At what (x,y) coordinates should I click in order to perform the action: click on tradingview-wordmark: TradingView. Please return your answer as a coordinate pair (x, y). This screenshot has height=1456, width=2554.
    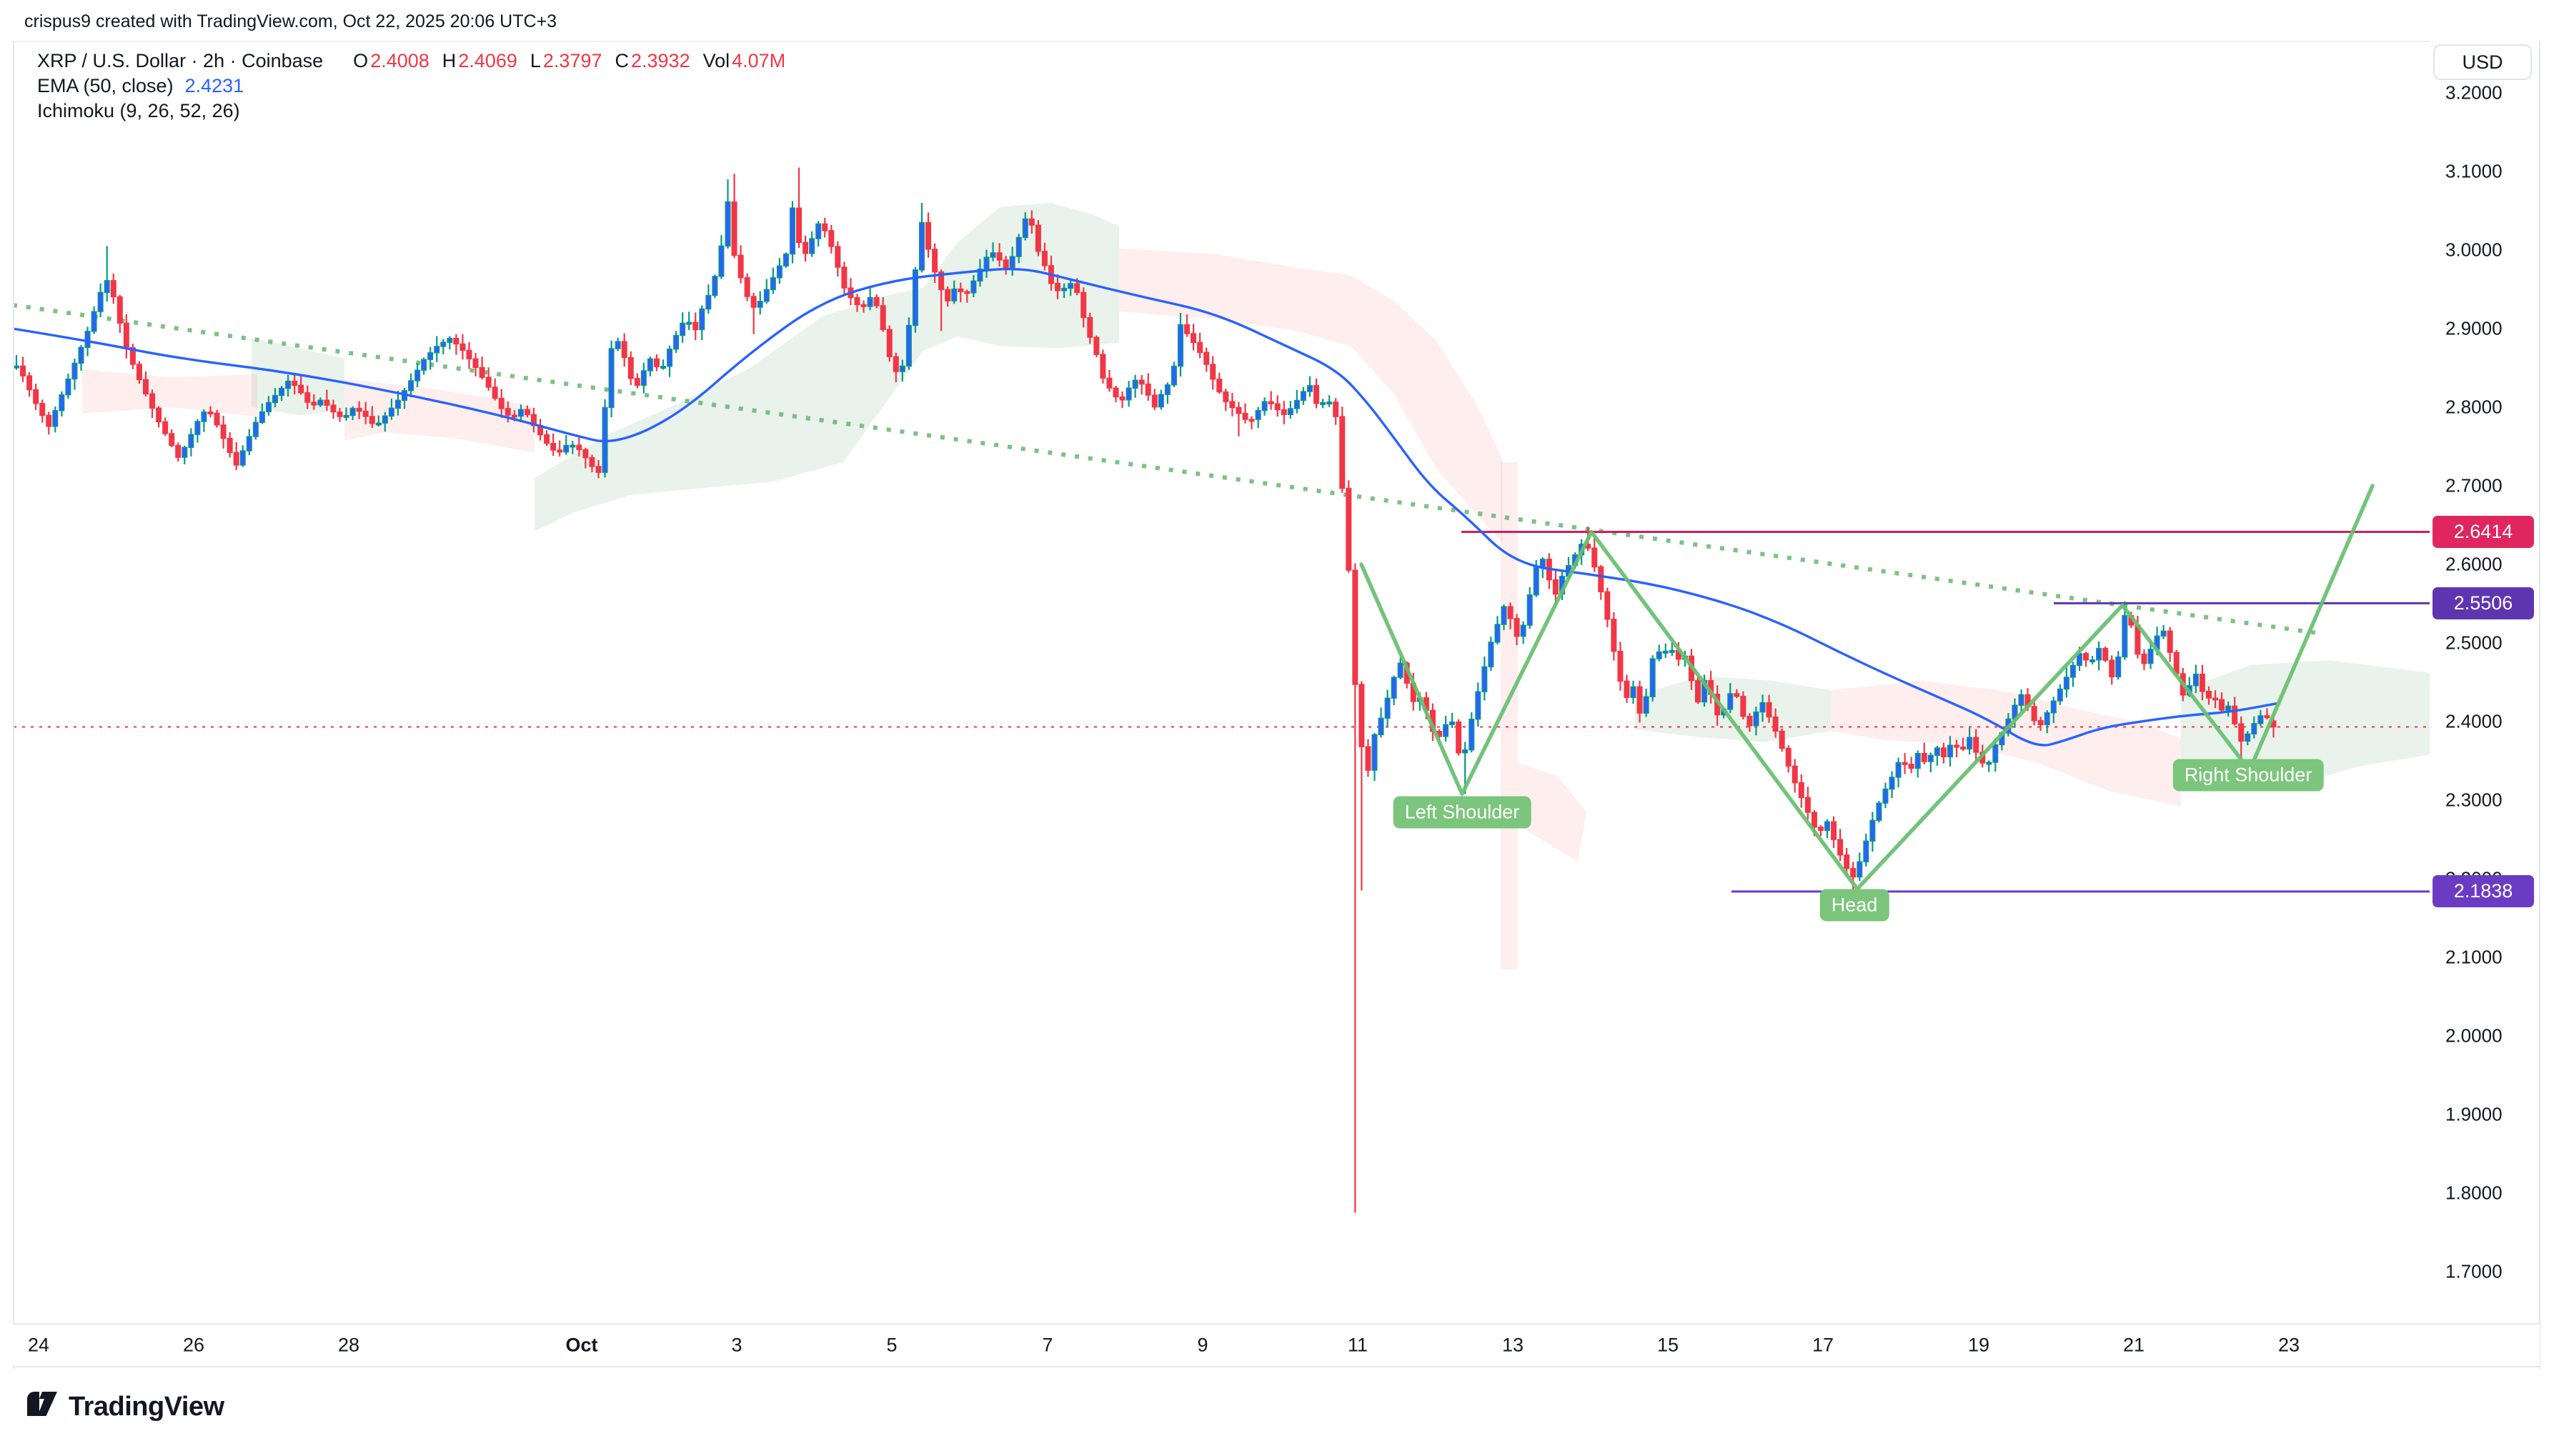
    Looking at the image, I should click on (146, 1406).